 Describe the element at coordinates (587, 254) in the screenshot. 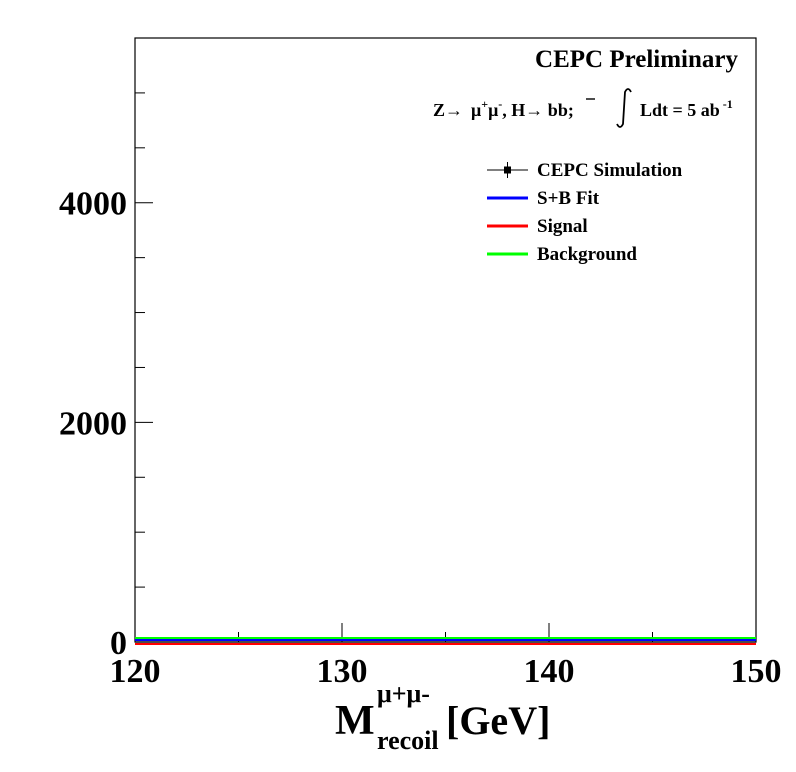

I see `legend-label: Background` at that location.